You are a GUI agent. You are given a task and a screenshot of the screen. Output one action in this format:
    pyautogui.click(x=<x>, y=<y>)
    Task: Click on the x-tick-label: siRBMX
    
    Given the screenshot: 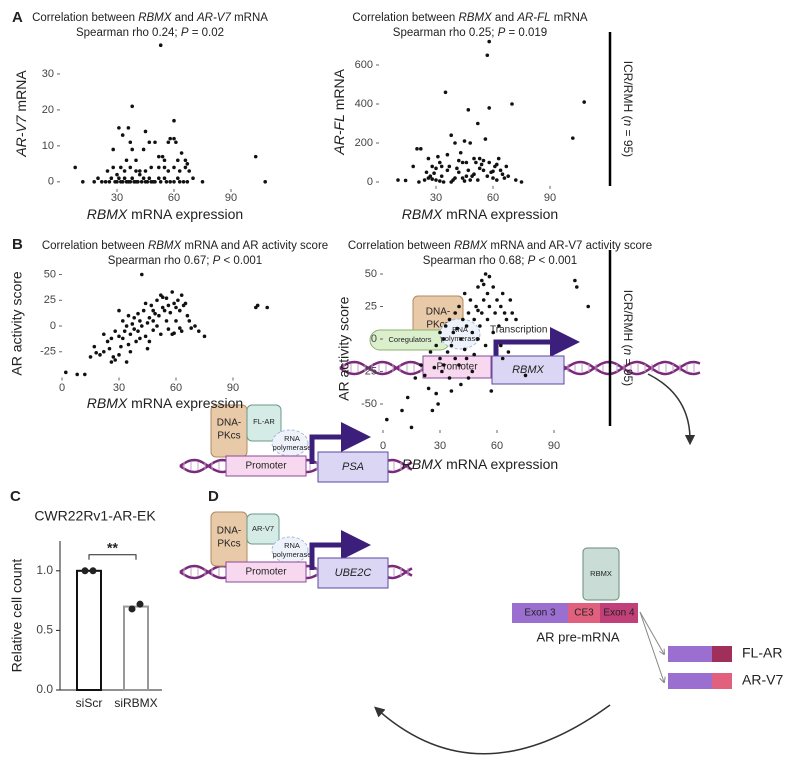 What is the action you would take?
    pyautogui.click(x=135, y=703)
    